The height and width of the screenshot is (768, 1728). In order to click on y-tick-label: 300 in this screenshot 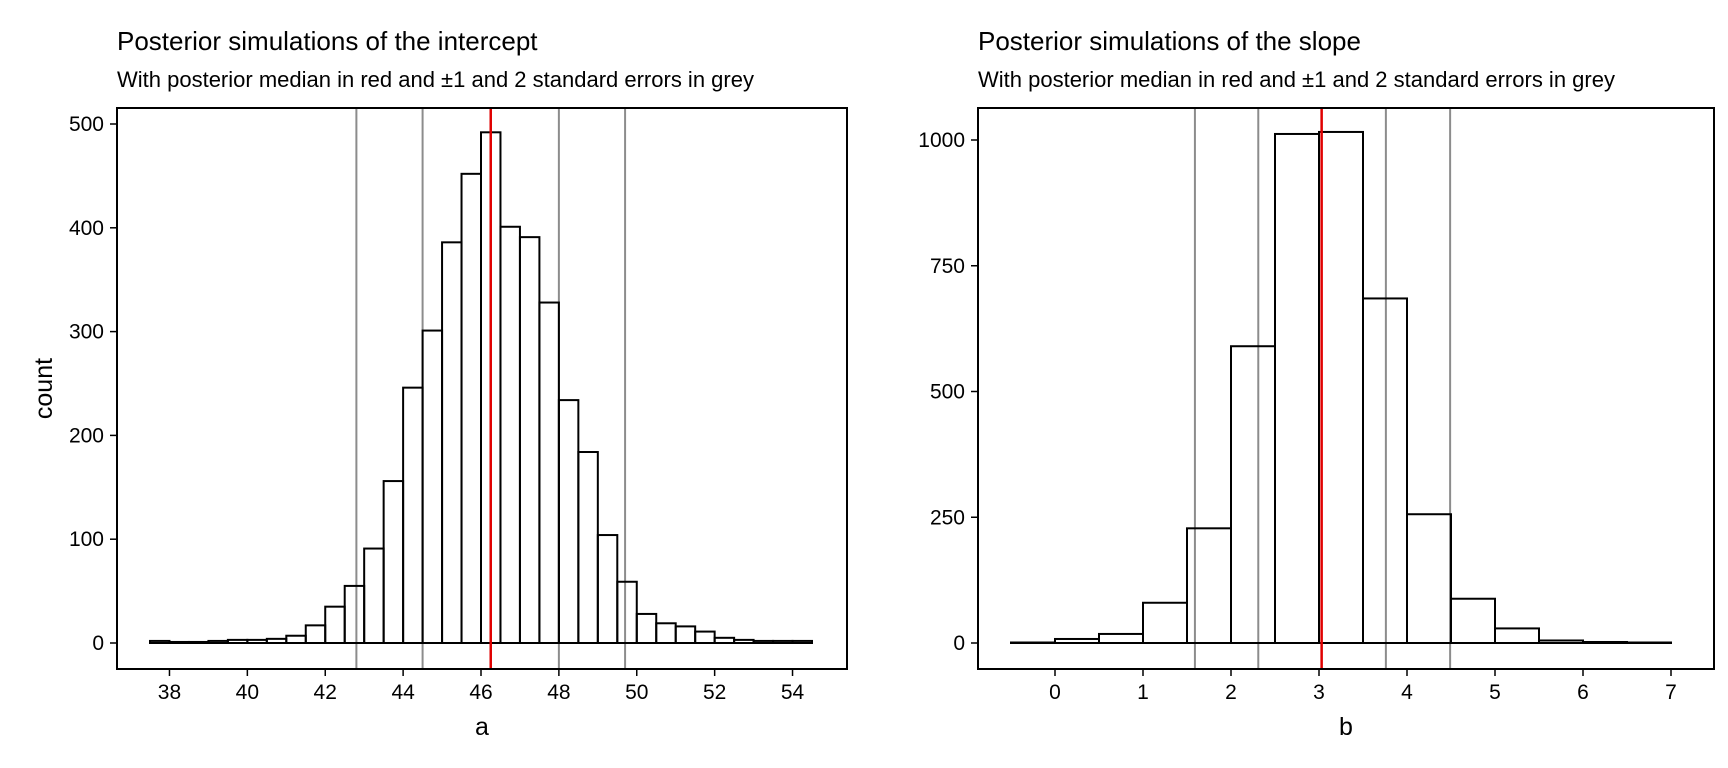, I will do `click(86, 332)`.